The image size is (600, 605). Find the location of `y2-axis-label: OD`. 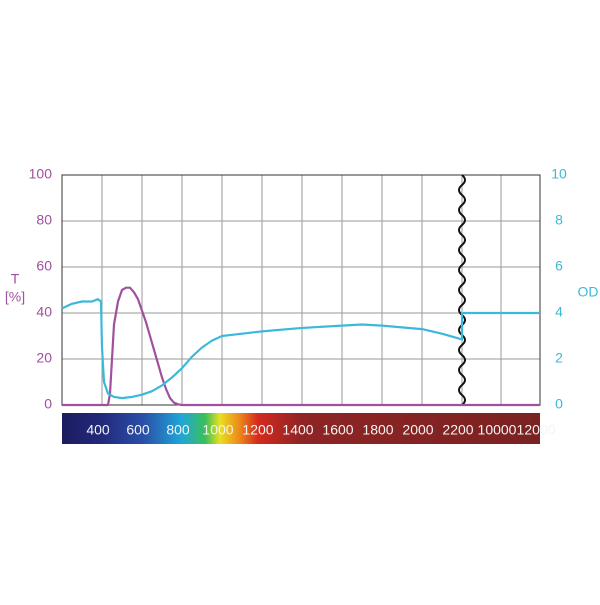

y2-axis-label: OD is located at coordinates (588, 292).